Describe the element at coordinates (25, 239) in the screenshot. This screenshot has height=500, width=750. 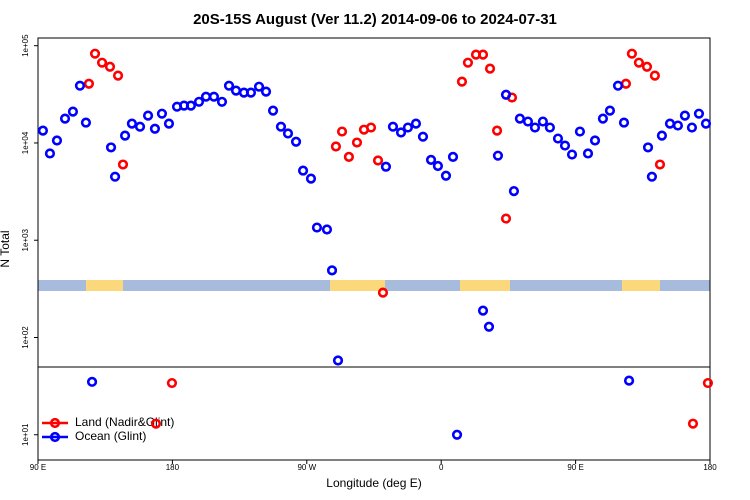
I see `y-tick-label: 1e+03` at that location.